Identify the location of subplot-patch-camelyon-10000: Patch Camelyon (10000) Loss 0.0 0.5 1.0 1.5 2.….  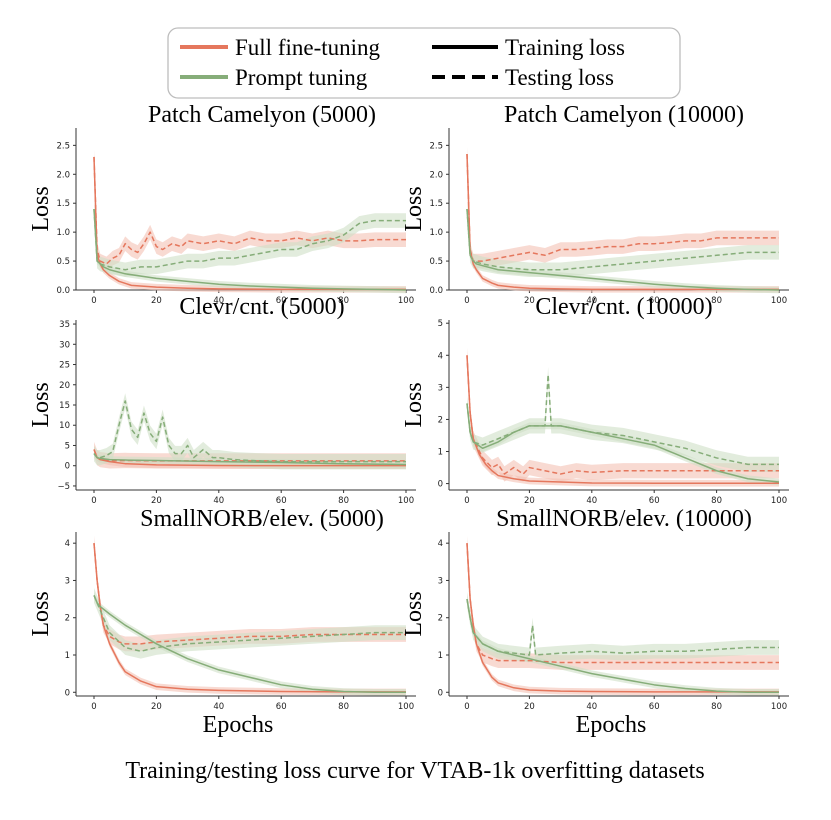
(595, 204).